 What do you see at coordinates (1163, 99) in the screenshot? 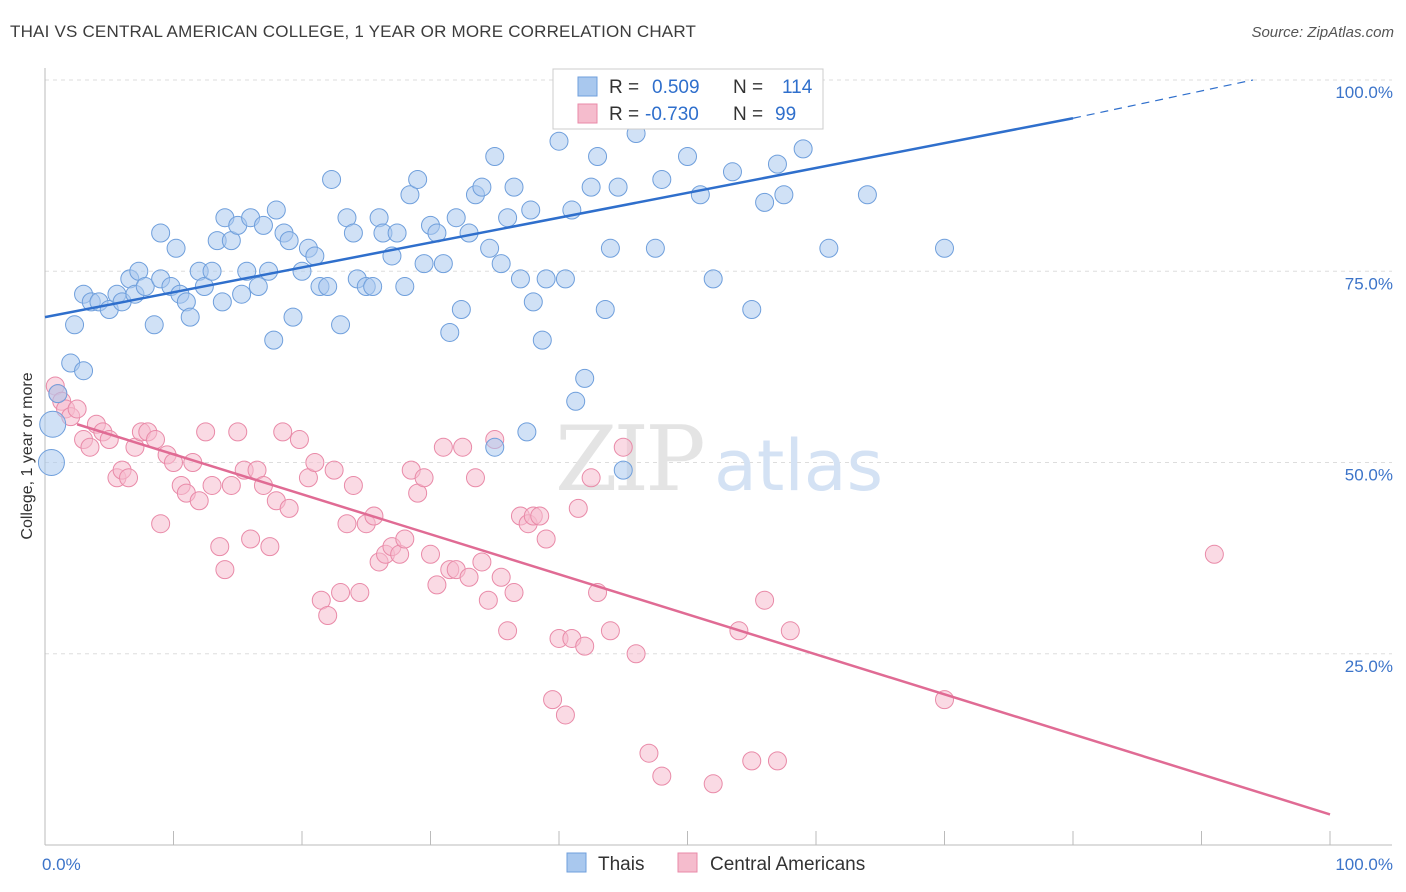
I see `trend-line-thais-extension` at bounding box center [1163, 99].